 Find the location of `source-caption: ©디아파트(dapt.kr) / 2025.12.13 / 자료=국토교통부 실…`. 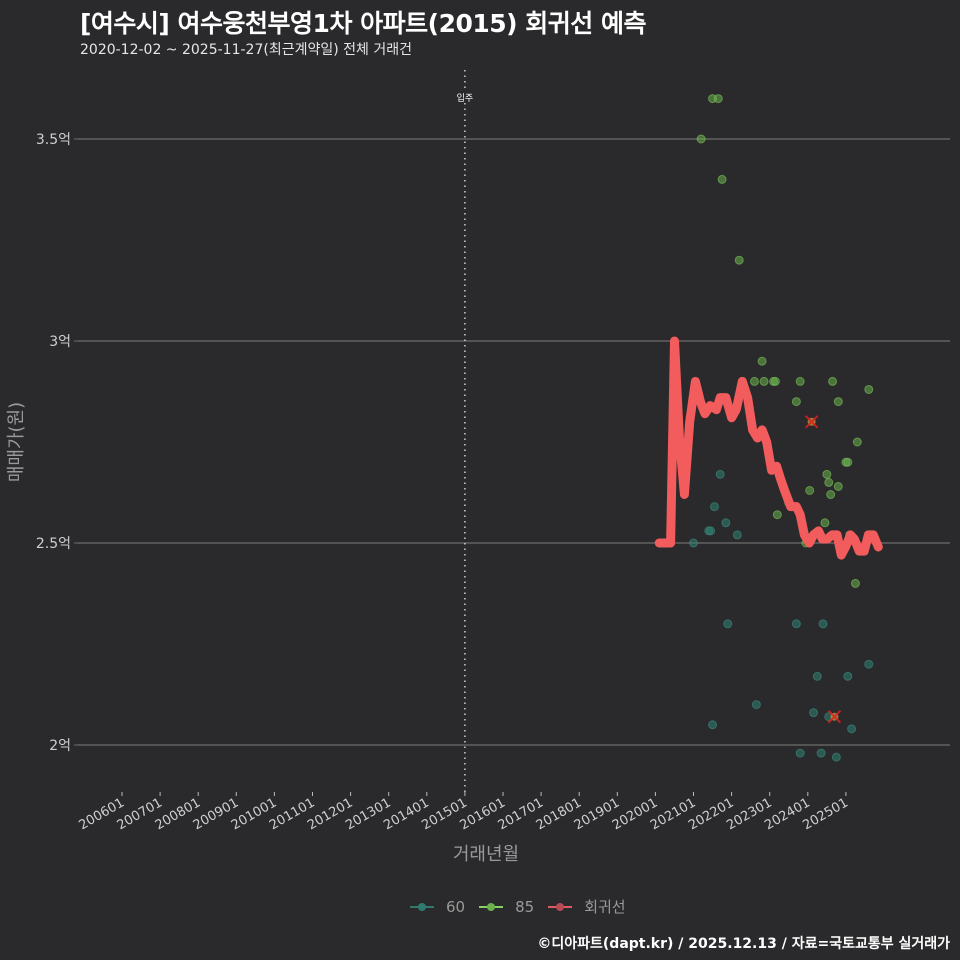

source-caption: ©디아파트(dapt.kr) / 2025.12.13 / 자료=국토교통부 실… is located at coordinates (743, 944).